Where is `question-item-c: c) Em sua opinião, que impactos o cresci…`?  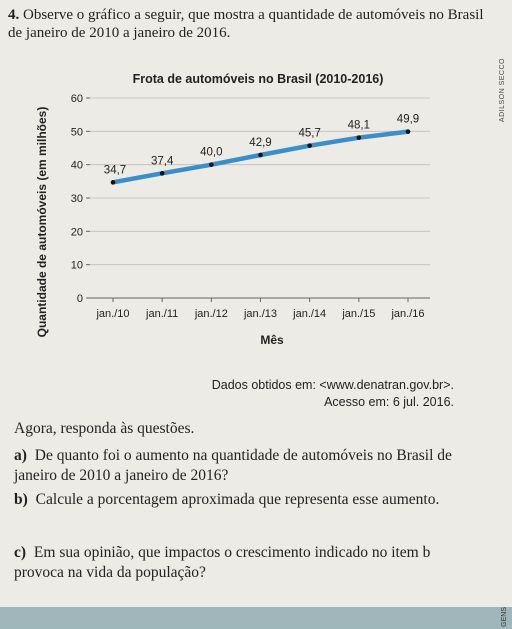 question-item-c: c) Em sua opinião, que impactos o cresci… is located at coordinates (249, 563).